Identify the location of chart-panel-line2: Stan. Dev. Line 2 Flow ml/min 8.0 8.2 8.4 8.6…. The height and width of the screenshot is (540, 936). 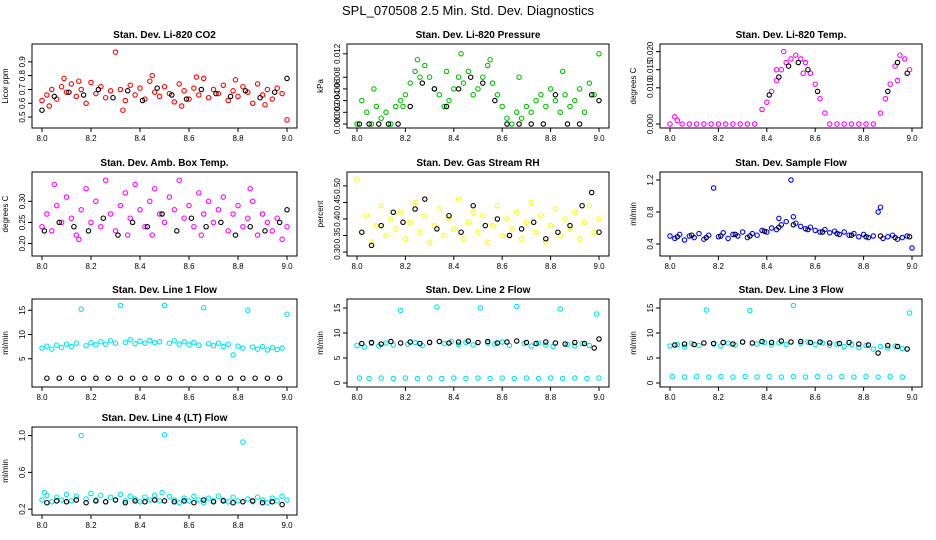
(463, 343).